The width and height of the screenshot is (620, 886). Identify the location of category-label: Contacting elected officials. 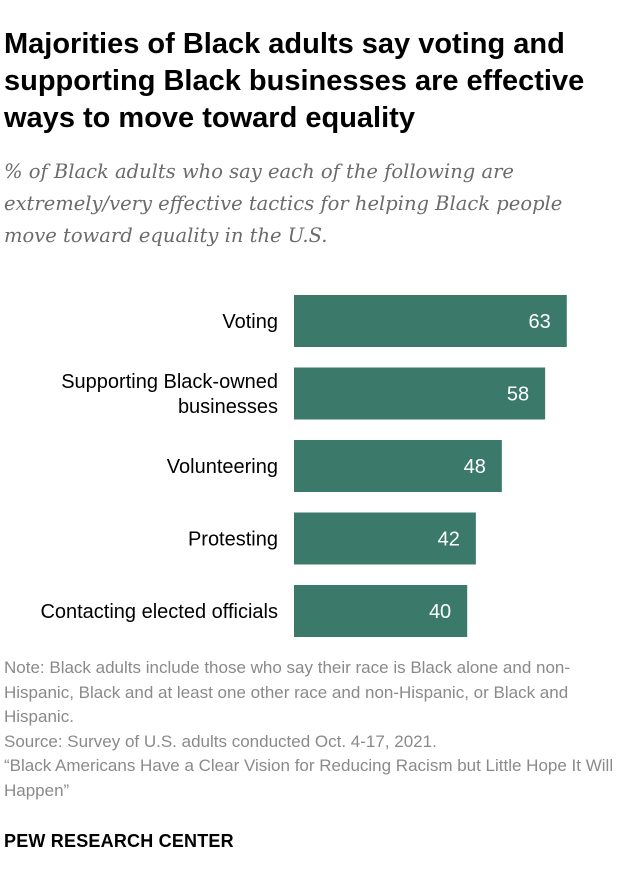
(159, 612).